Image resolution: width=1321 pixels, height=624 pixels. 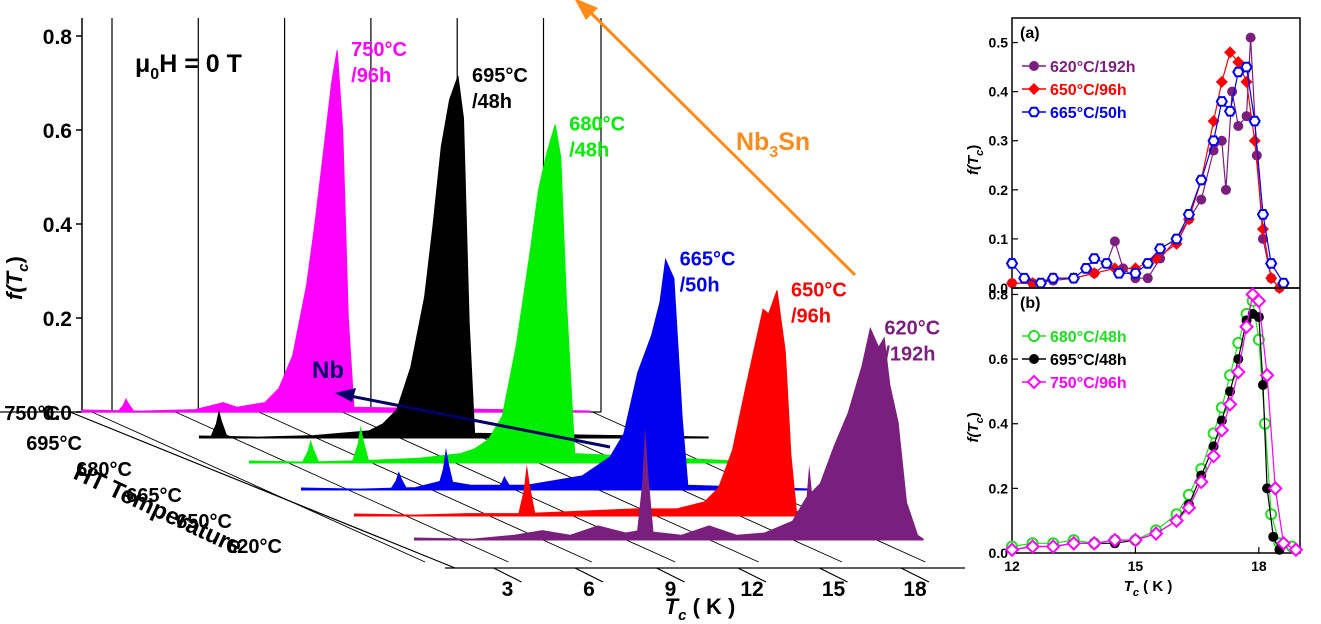 I want to click on ribbon-665°C/50h, so click(x=555, y=374).